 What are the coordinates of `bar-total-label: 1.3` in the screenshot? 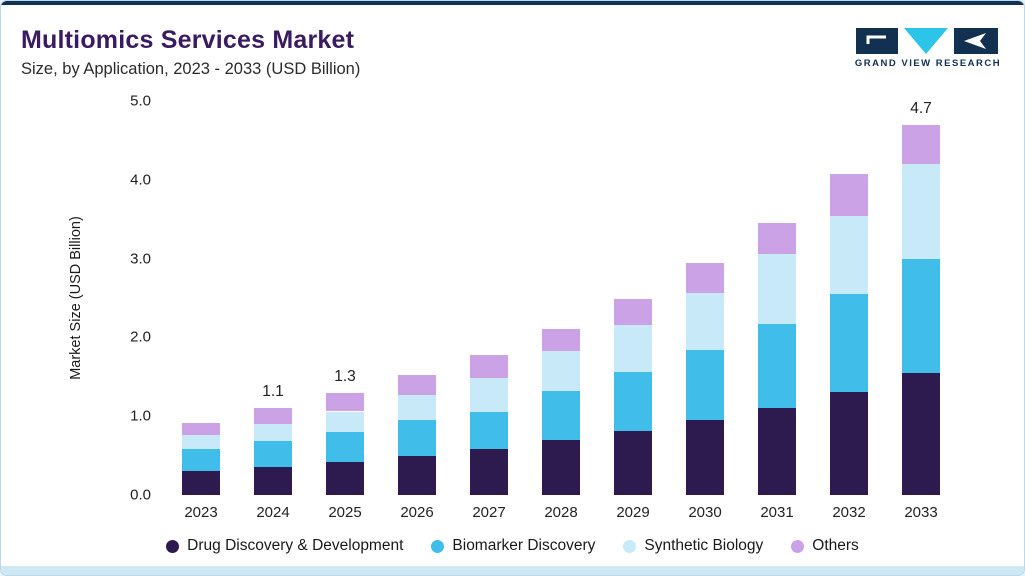 It's located at (345, 376).